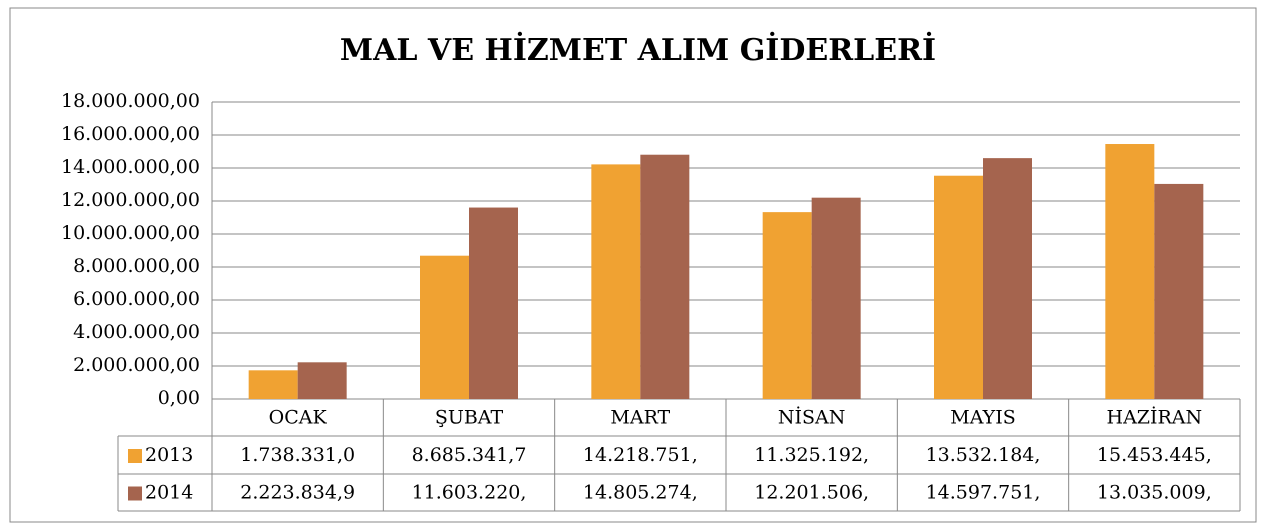  What do you see at coordinates (130, 101) in the screenshot?
I see `y-tick-label: 18.000.000,00` at bounding box center [130, 101].